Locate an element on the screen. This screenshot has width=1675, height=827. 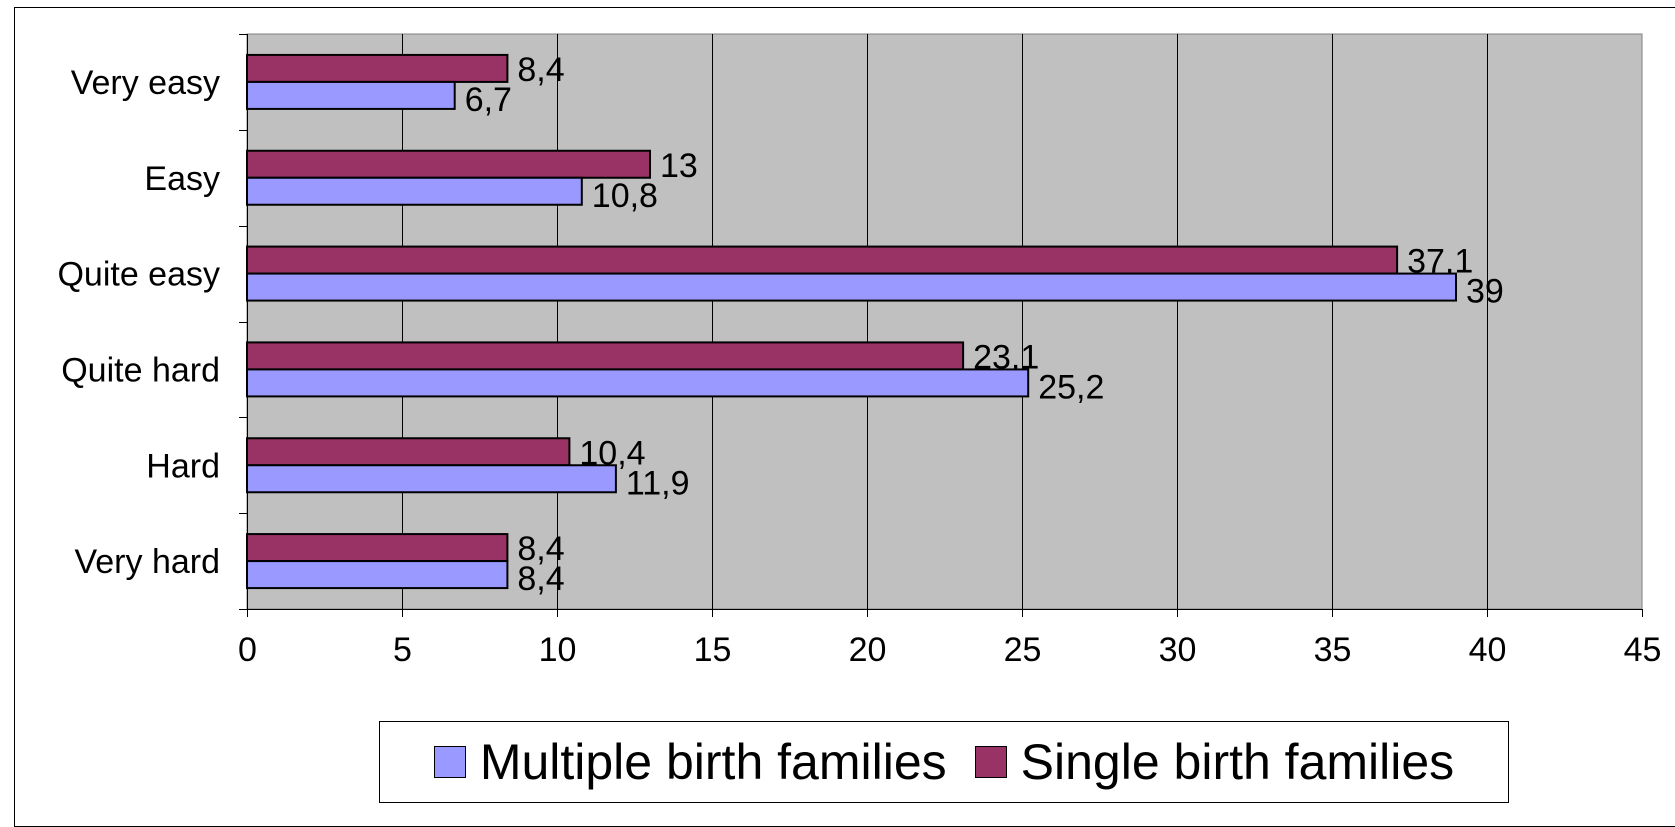
data-label-multiple-very-easy: 6,7 is located at coordinates (488, 100).